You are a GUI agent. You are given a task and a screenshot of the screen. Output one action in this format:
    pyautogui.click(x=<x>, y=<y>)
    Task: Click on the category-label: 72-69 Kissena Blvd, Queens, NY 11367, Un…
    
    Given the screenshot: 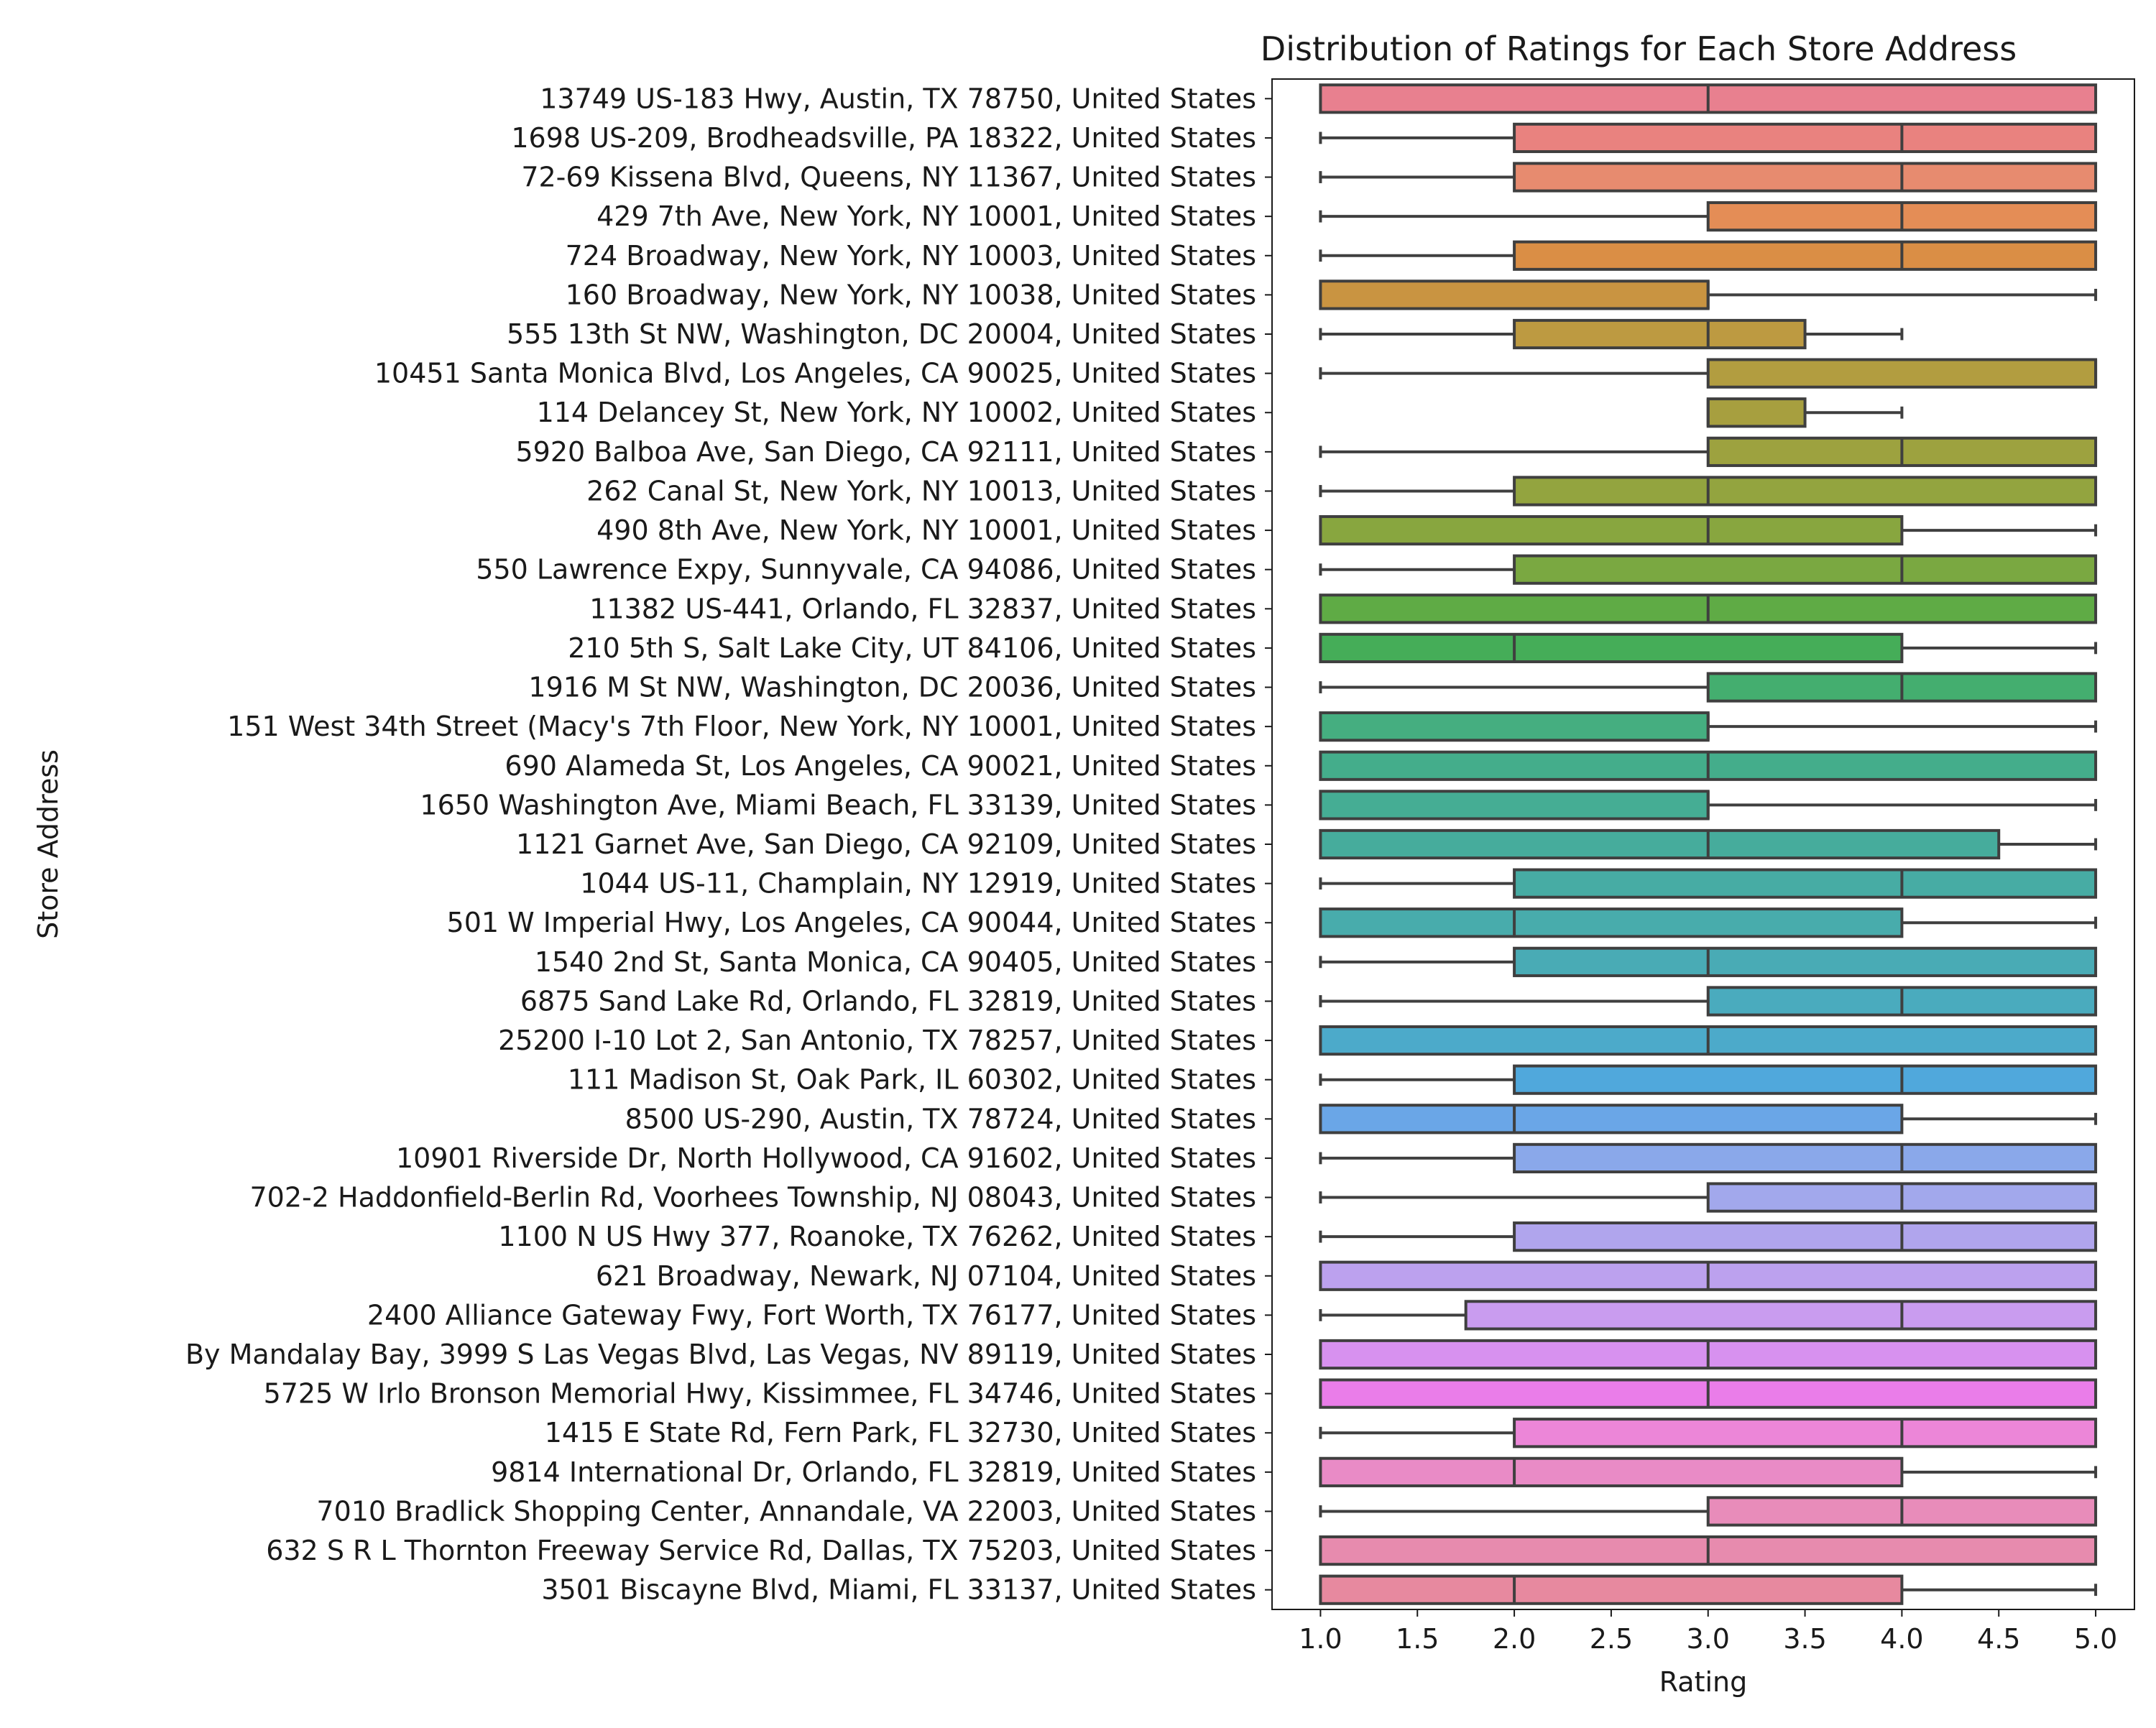 What is the action you would take?
    pyautogui.click(x=888, y=177)
    